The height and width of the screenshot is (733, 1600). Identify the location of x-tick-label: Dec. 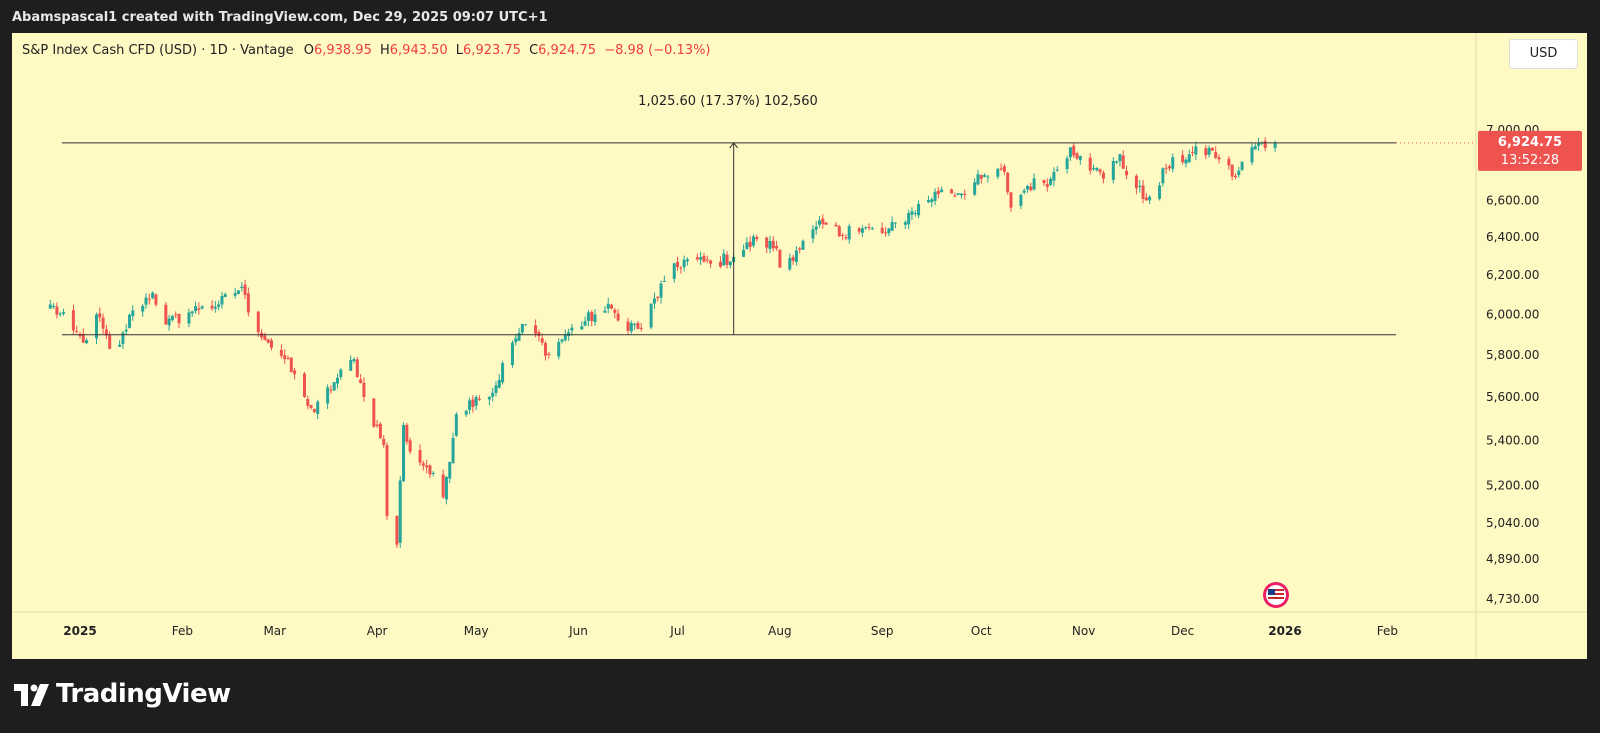
(1182, 631).